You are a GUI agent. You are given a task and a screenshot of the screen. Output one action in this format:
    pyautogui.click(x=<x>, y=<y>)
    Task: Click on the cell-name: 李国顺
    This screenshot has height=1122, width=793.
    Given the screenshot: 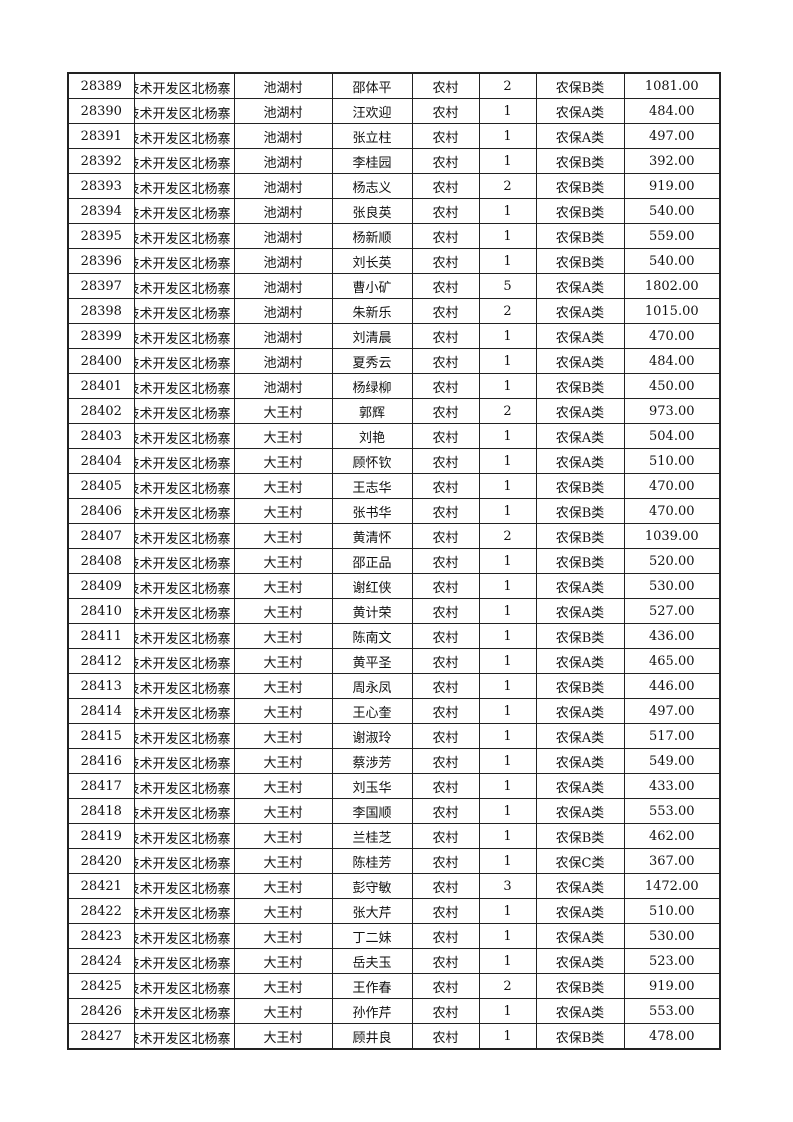 What is the action you would take?
    pyautogui.click(x=372, y=811)
    